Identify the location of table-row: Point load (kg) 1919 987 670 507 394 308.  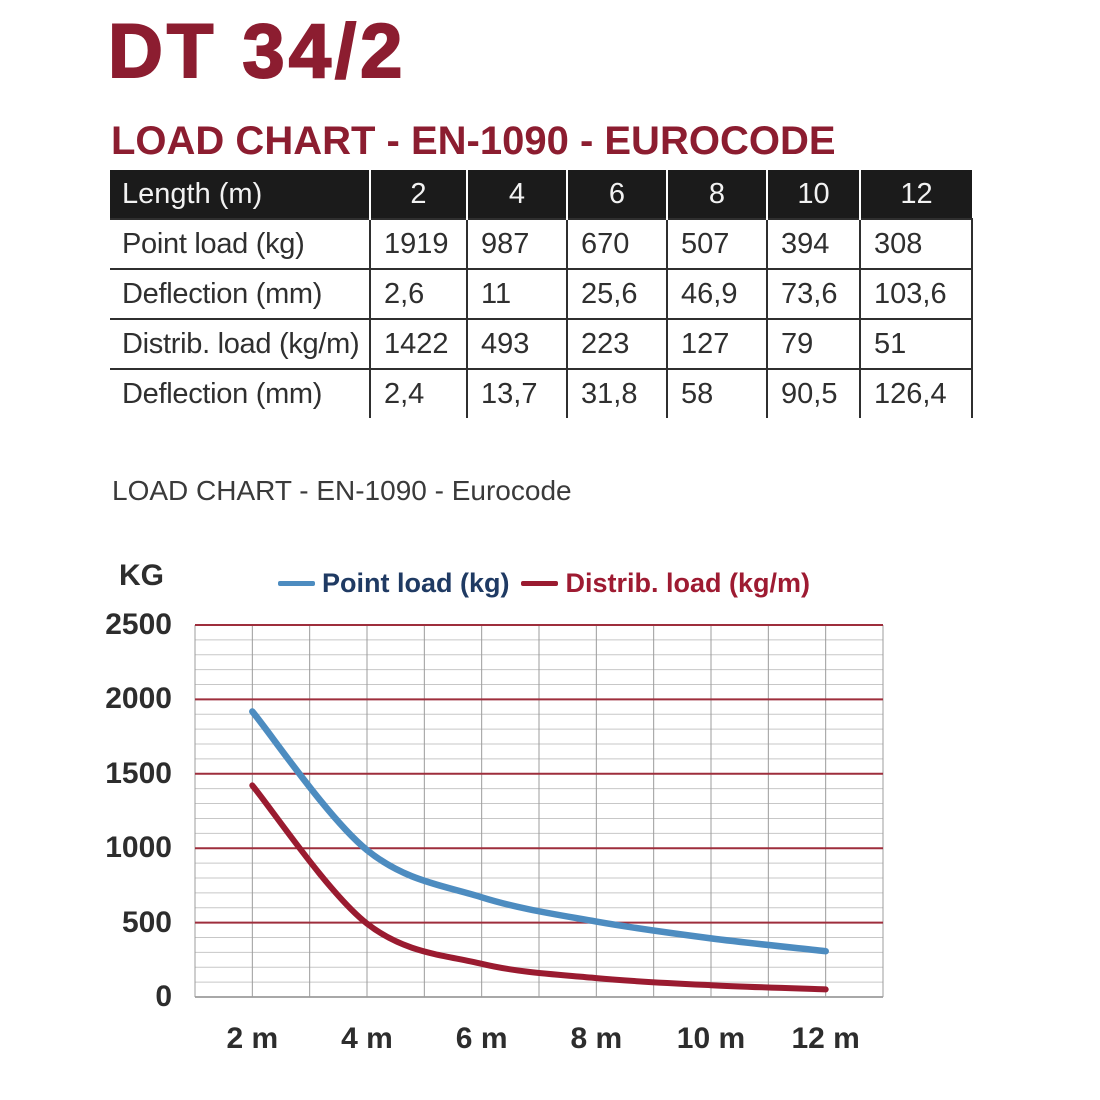
(541, 243).